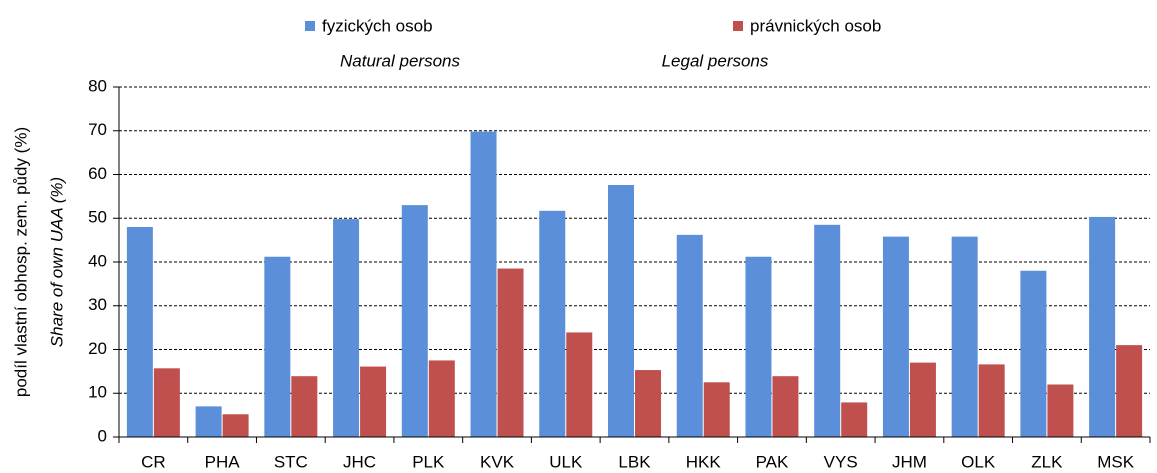 This screenshot has width=1157, height=473. What do you see at coordinates (978, 461) in the screenshot?
I see `x-tick-label: OLK` at bounding box center [978, 461].